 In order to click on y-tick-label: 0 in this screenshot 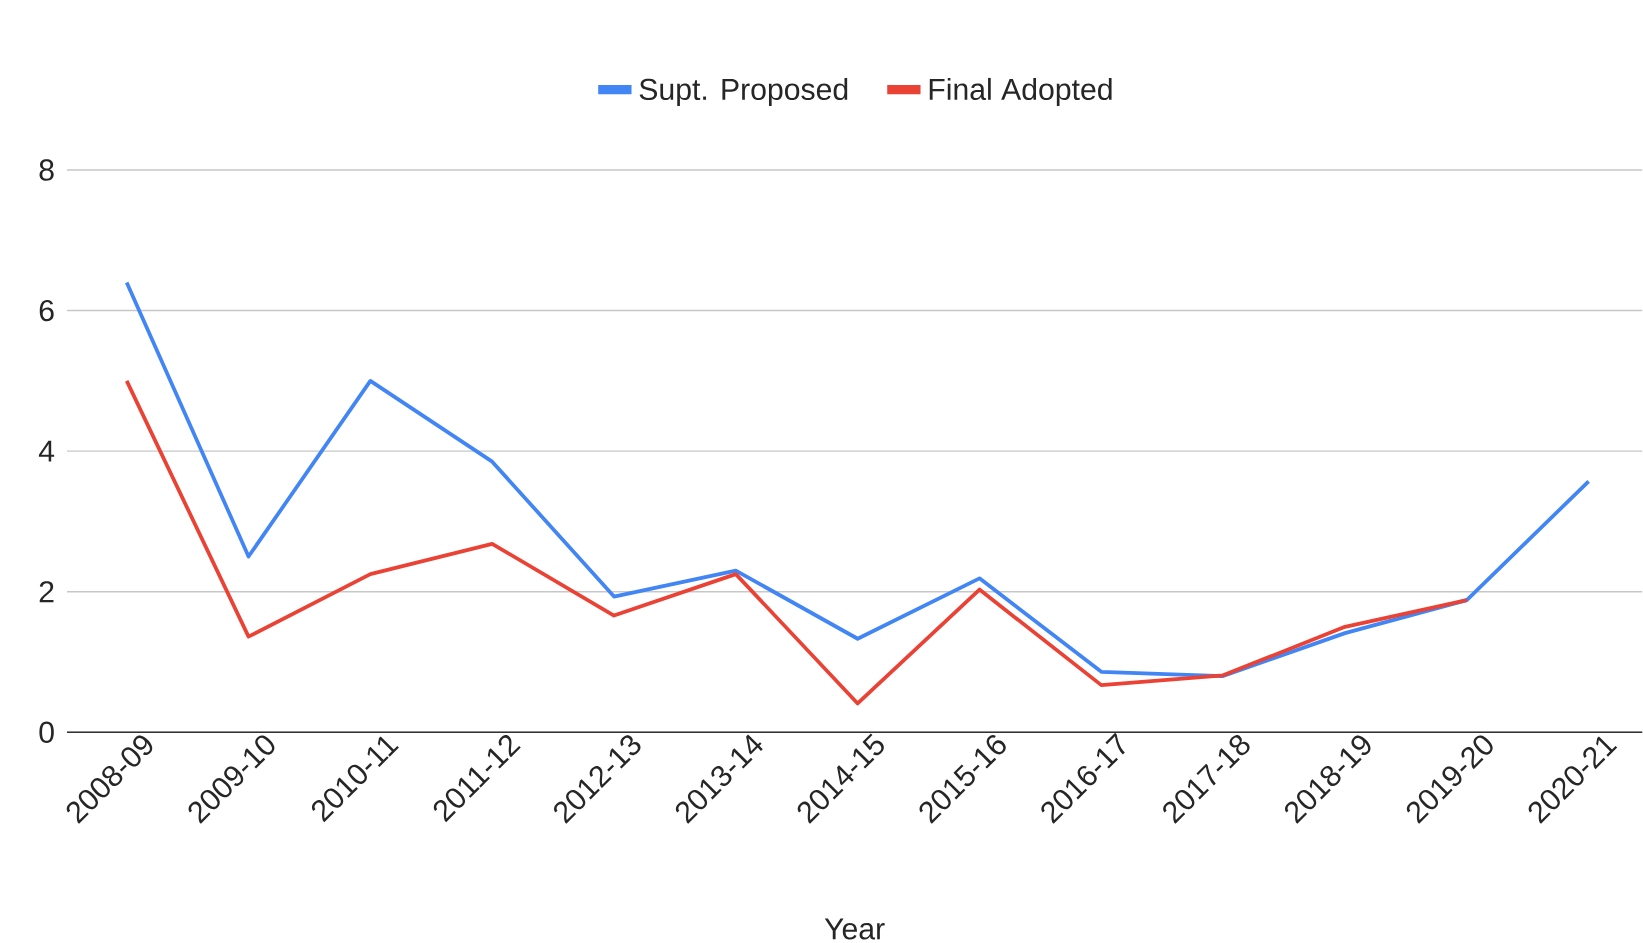, I will do `click(46, 732)`.